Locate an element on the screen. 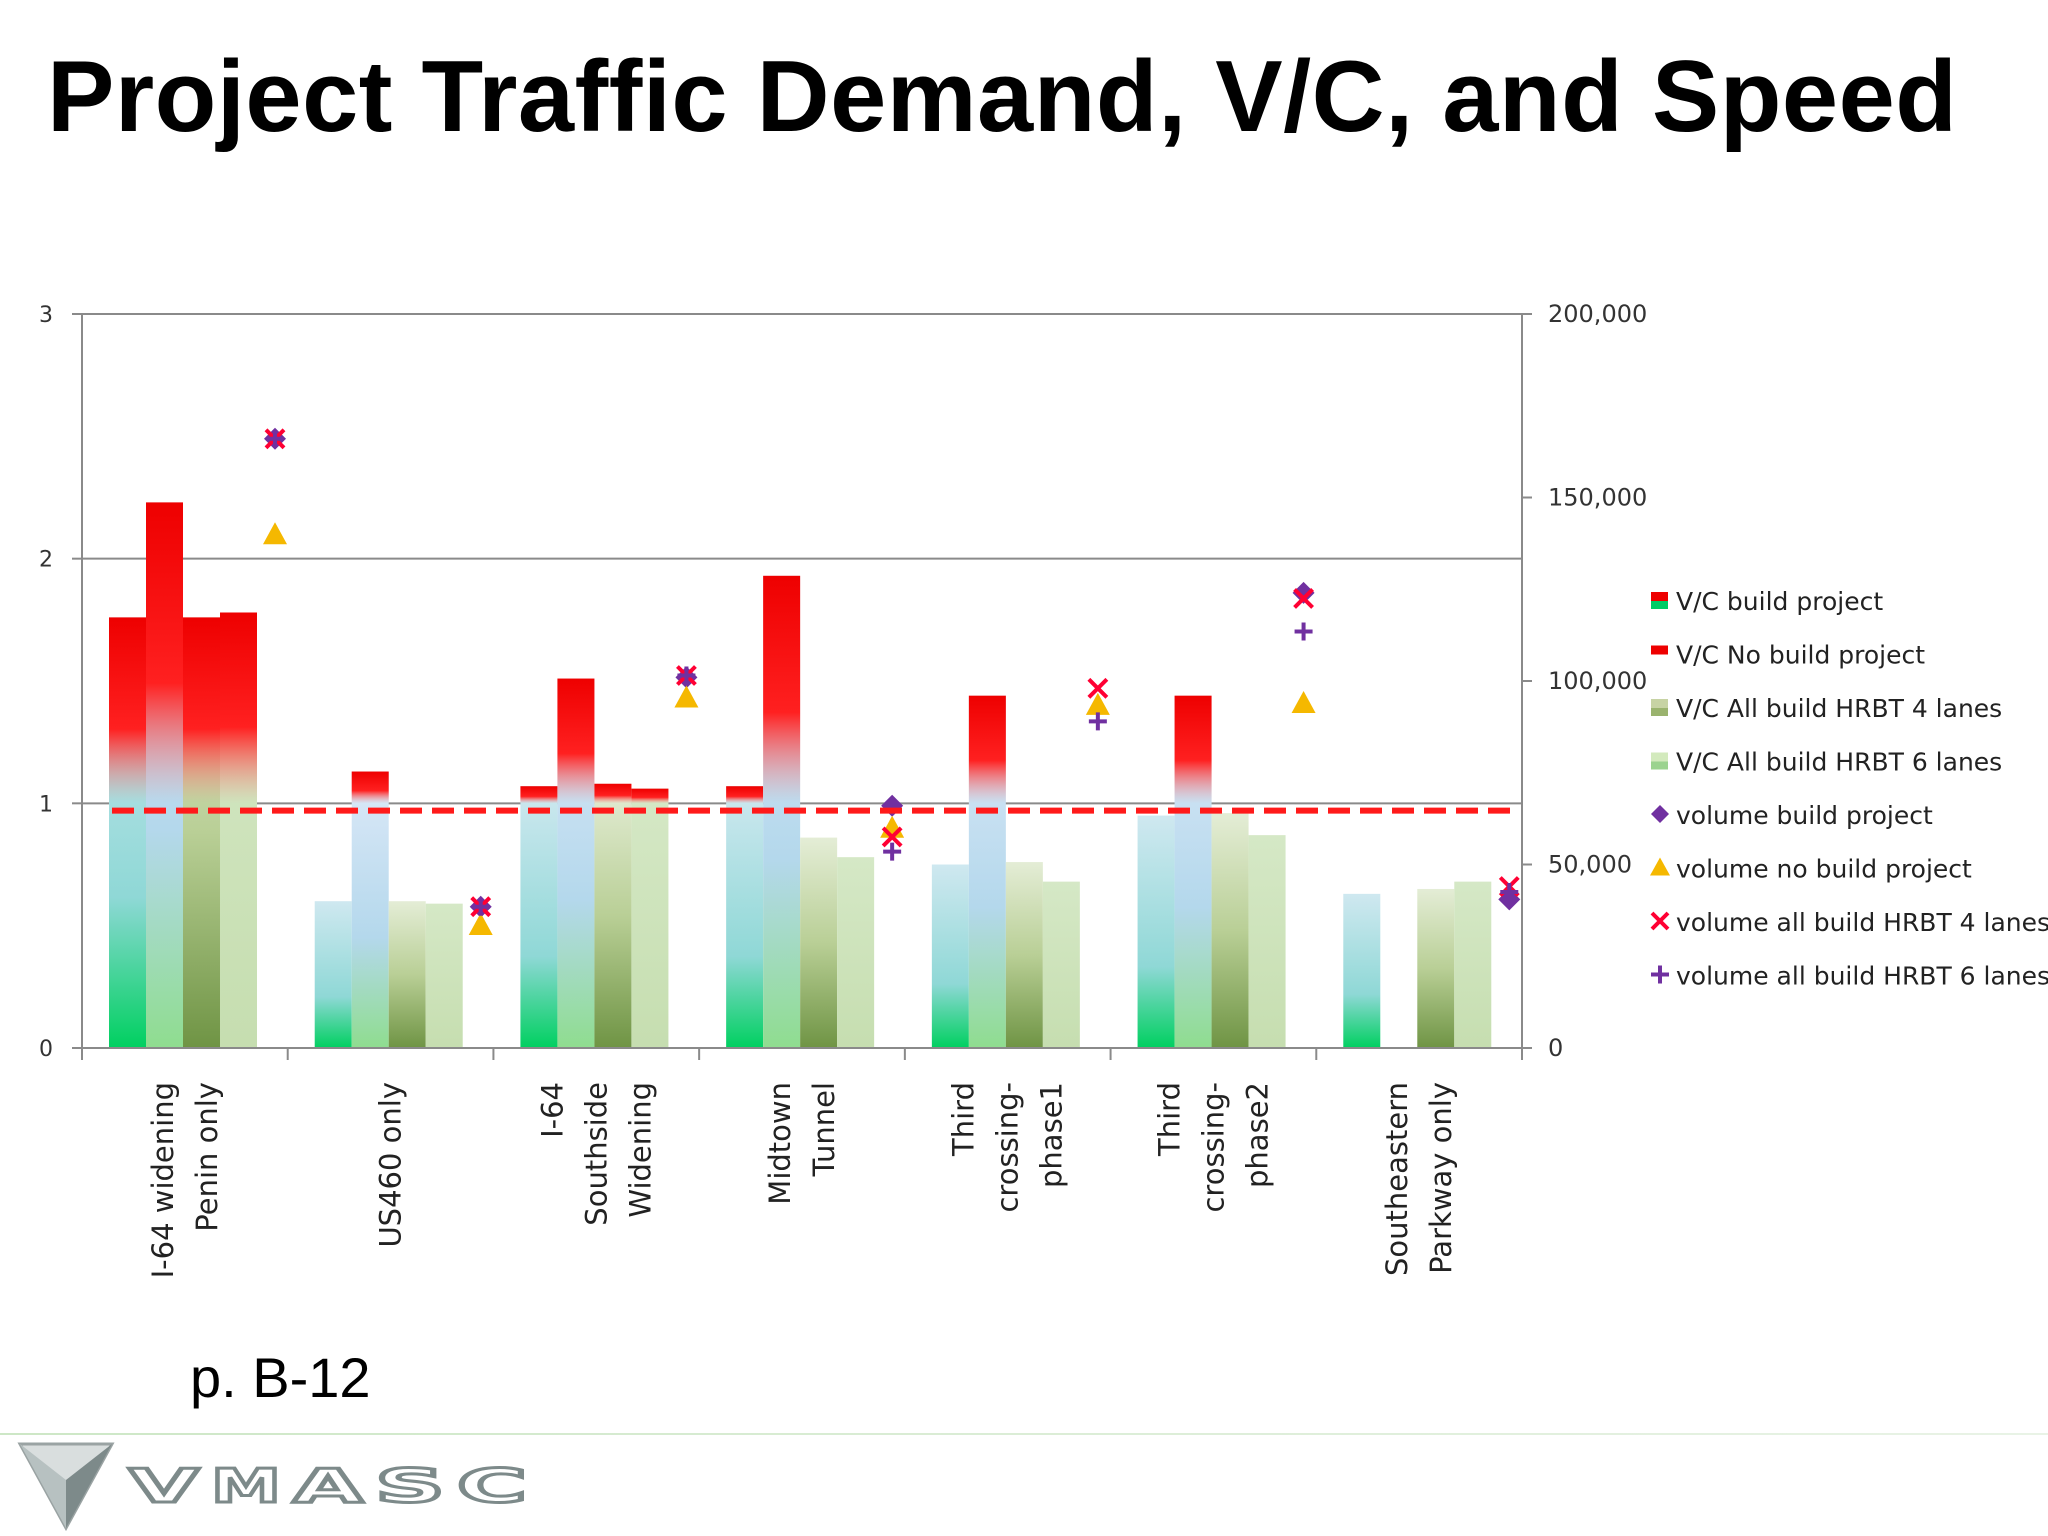  legend-label: volume build project is located at coordinates (1804, 815).